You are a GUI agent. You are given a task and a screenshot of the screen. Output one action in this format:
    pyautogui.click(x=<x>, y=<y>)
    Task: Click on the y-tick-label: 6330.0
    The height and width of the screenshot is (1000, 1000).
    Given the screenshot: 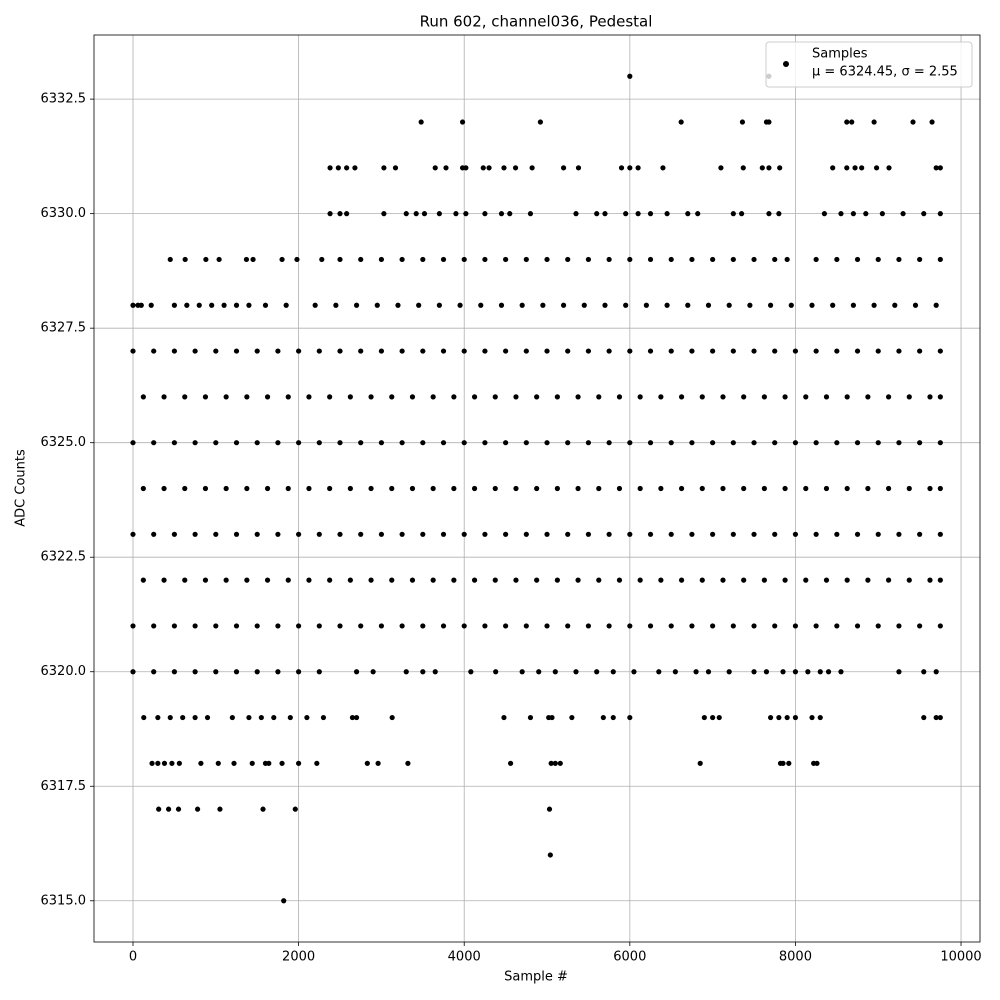 What is the action you would take?
    pyautogui.click(x=64, y=213)
    